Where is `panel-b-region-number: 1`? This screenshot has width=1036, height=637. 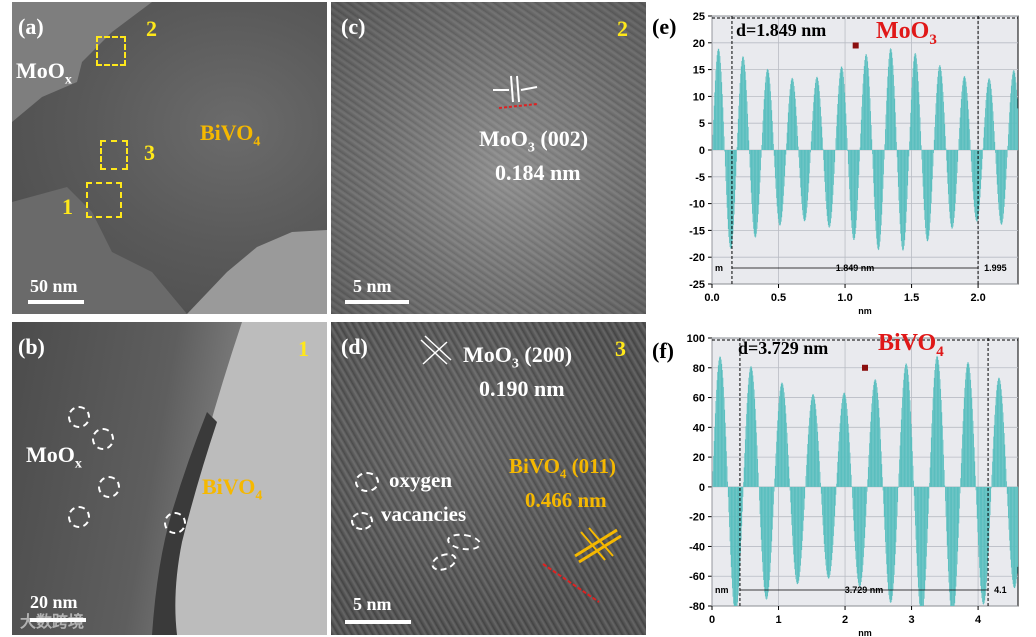 panel-b-region-number: 1 is located at coordinates (303, 348).